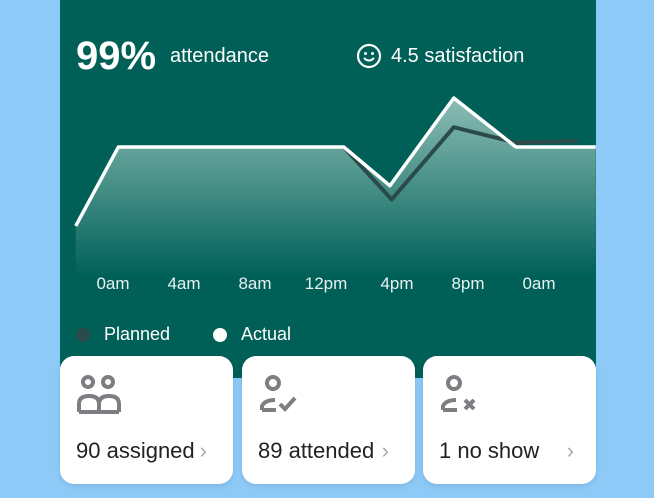 This screenshot has width=654, height=498. What do you see at coordinates (99, 394) in the screenshot?
I see `people-icon` at bounding box center [99, 394].